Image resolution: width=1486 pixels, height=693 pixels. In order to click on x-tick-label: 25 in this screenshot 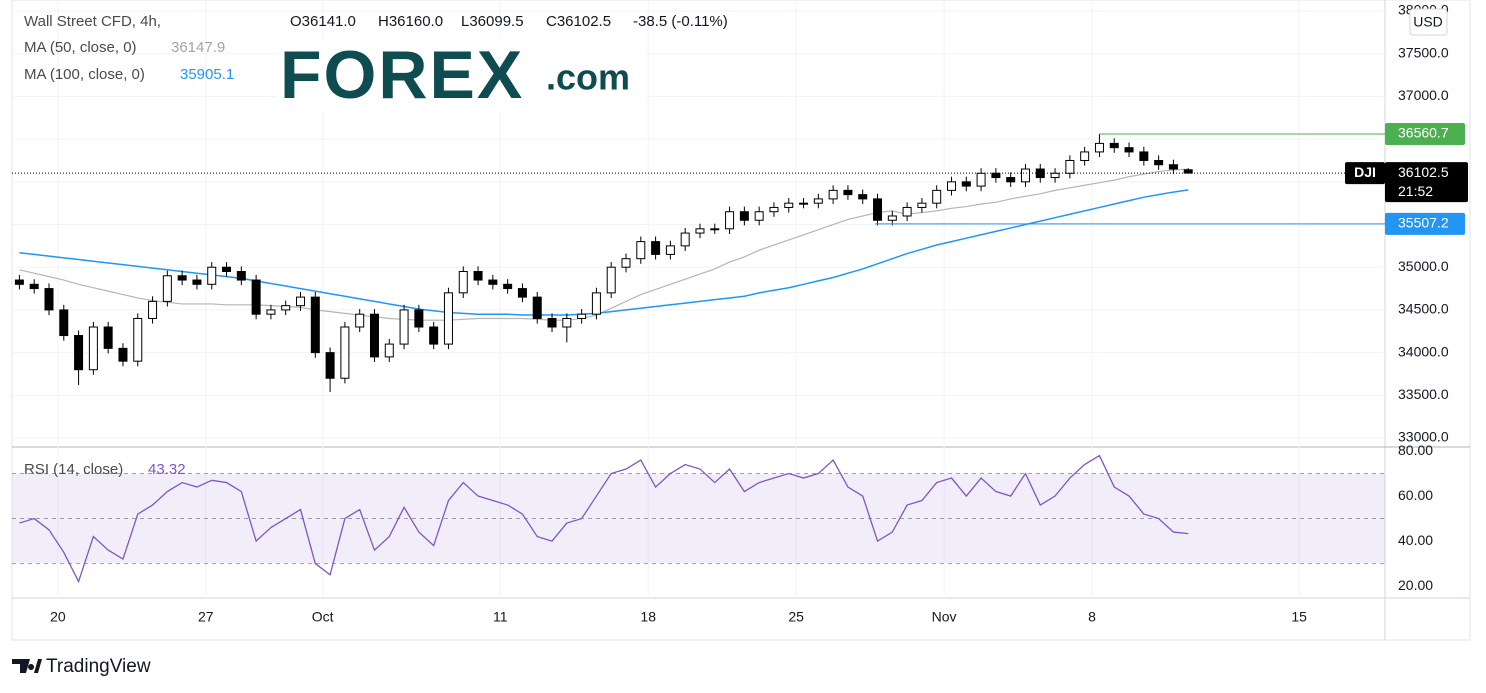, I will do `click(796, 617)`.